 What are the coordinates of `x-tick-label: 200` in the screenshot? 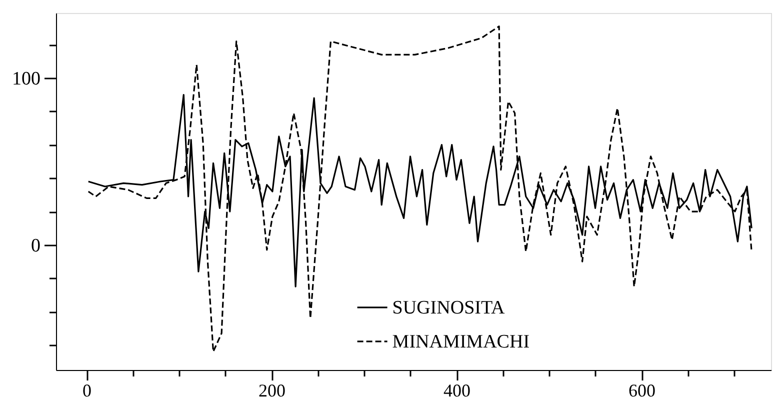 It's located at (272, 390).